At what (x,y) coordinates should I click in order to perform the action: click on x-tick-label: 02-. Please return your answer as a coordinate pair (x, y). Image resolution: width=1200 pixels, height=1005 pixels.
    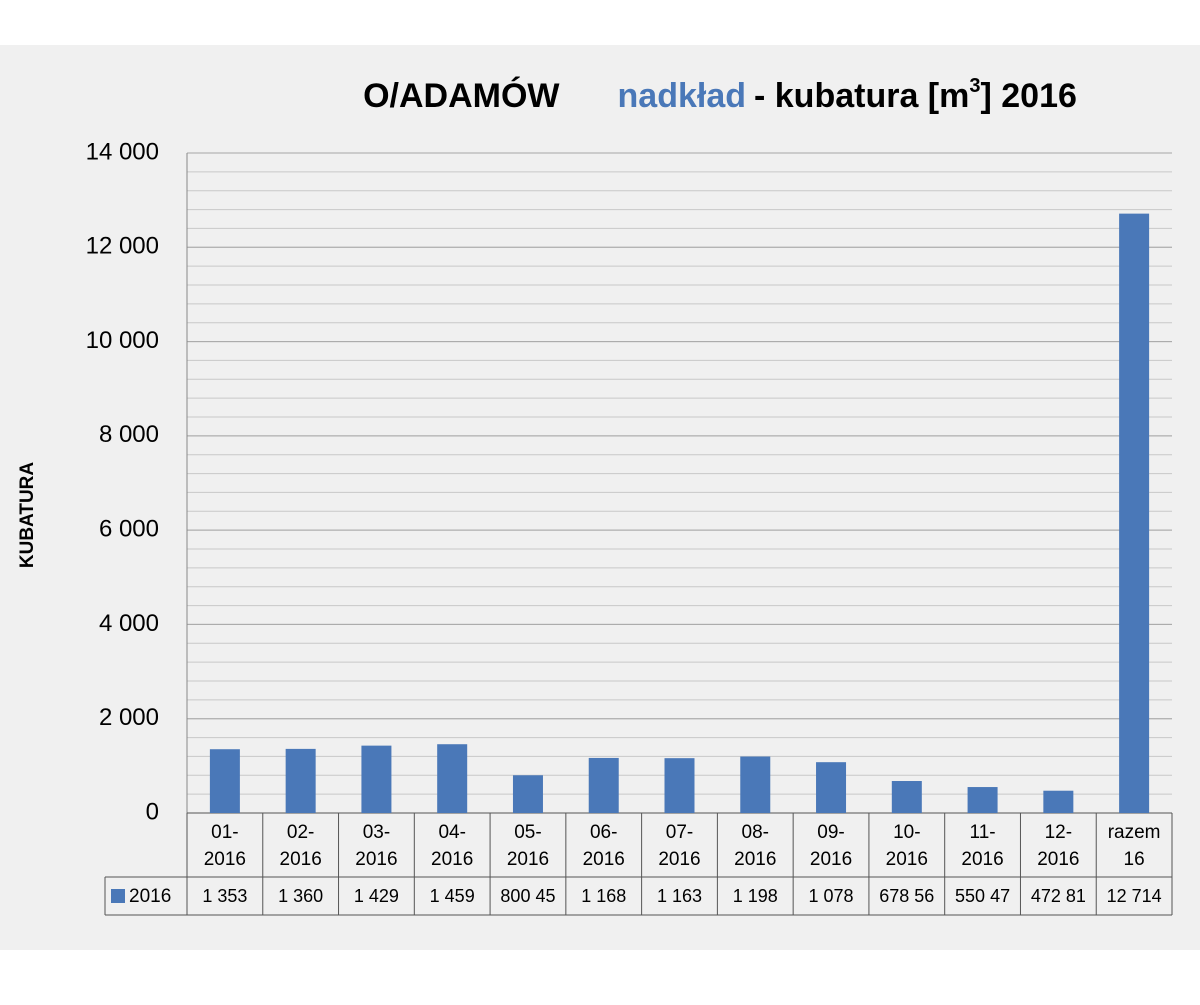
    Looking at the image, I should click on (300, 832).